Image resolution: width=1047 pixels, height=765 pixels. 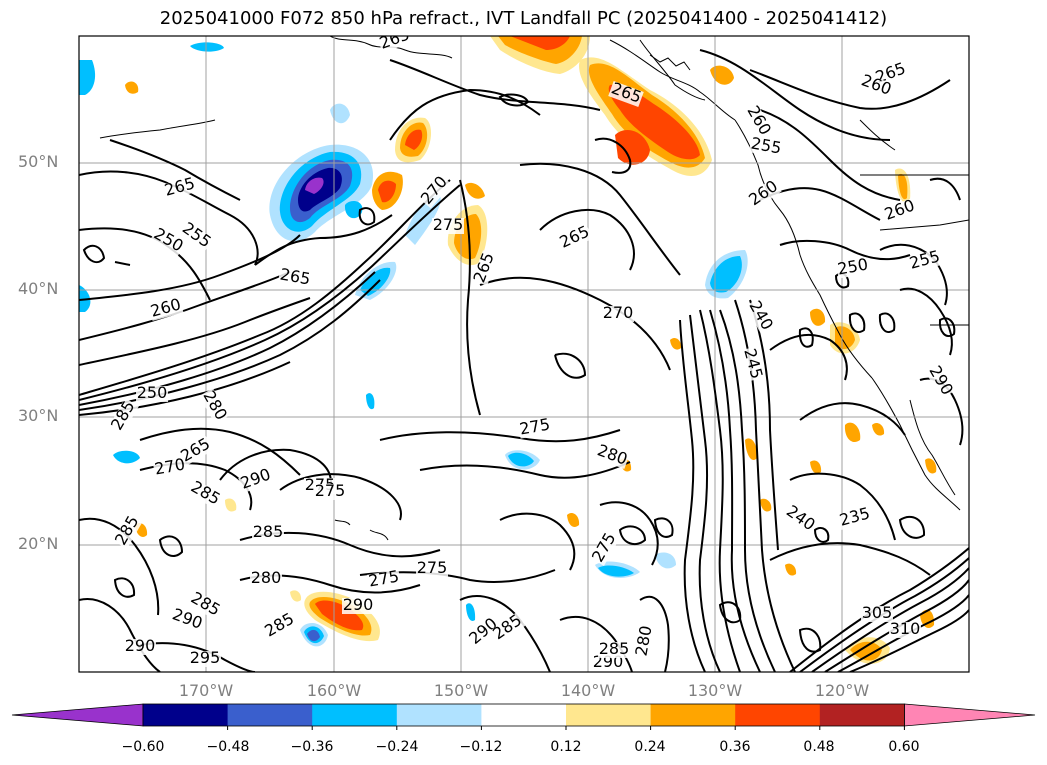 I want to click on colorbar-extend-high, so click(x=970, y=715).